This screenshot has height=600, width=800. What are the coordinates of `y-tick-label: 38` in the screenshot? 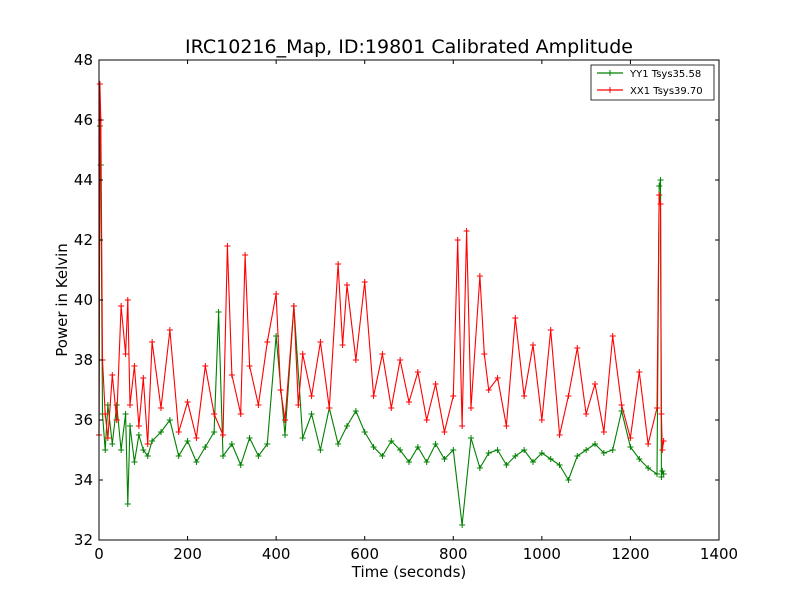 It's located at (83, 360).